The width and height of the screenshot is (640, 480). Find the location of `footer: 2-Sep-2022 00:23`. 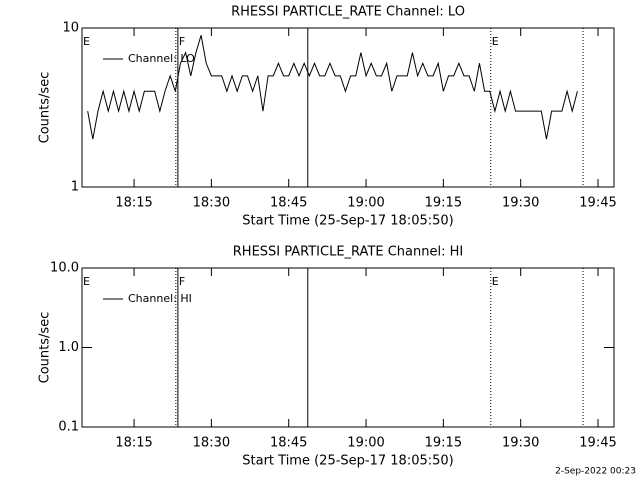

footer: 2-Sep-2022 00:23 is located at coordinates (595, 472).